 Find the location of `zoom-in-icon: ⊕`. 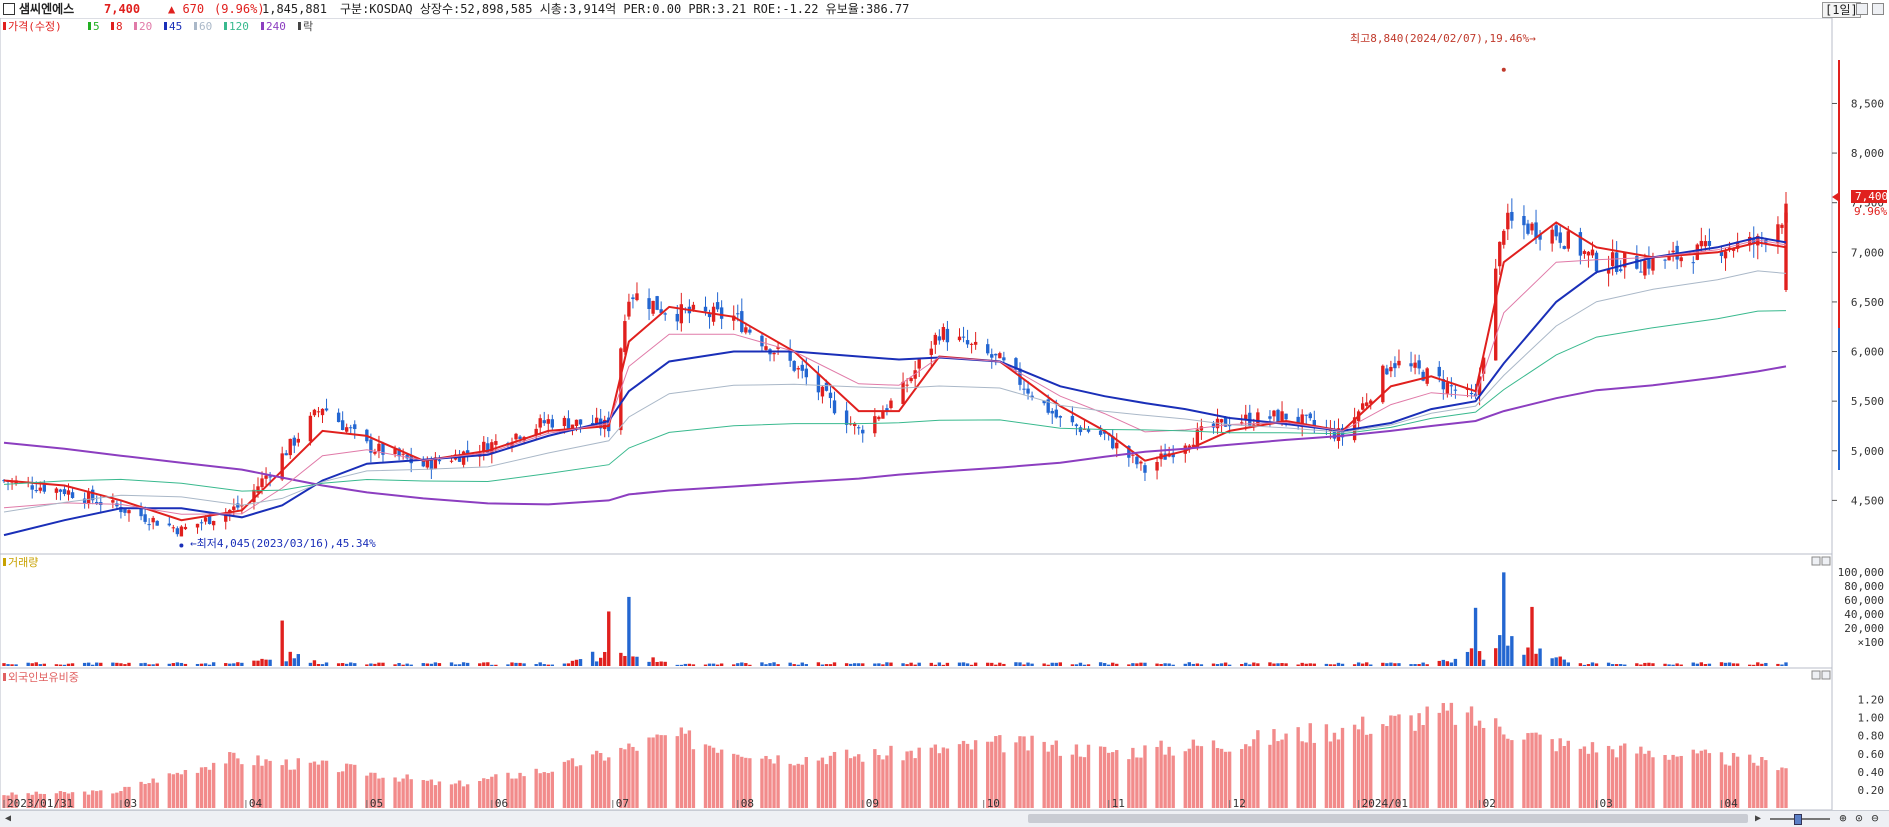

zoom-in-icon: ⊕ is located at coordinates (1843, 818).